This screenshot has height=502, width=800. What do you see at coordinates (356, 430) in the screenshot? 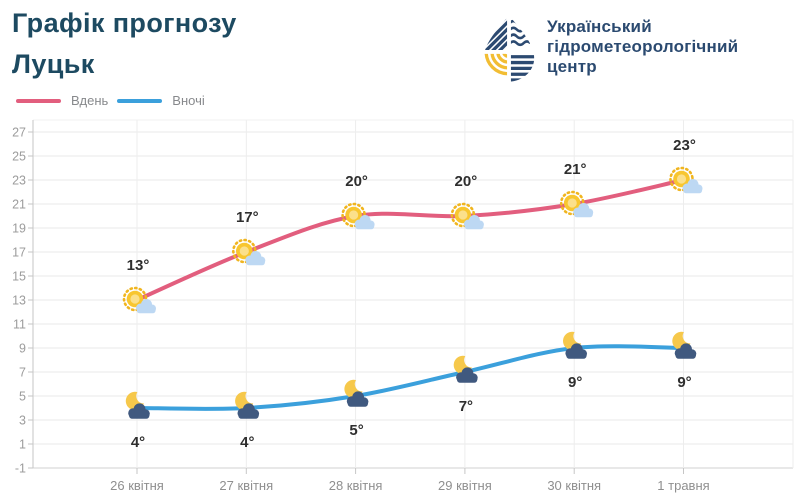
I see `night-temp-label: 5°` at bounding box center [356, 430].